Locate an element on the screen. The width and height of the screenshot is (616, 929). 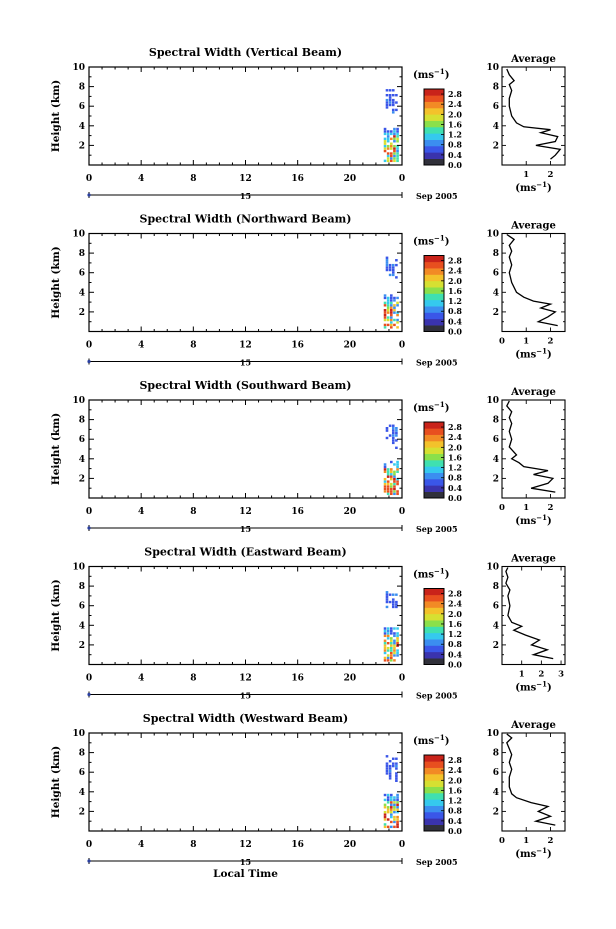
x-tick-label: 20 is located at coordinates (350, 346).